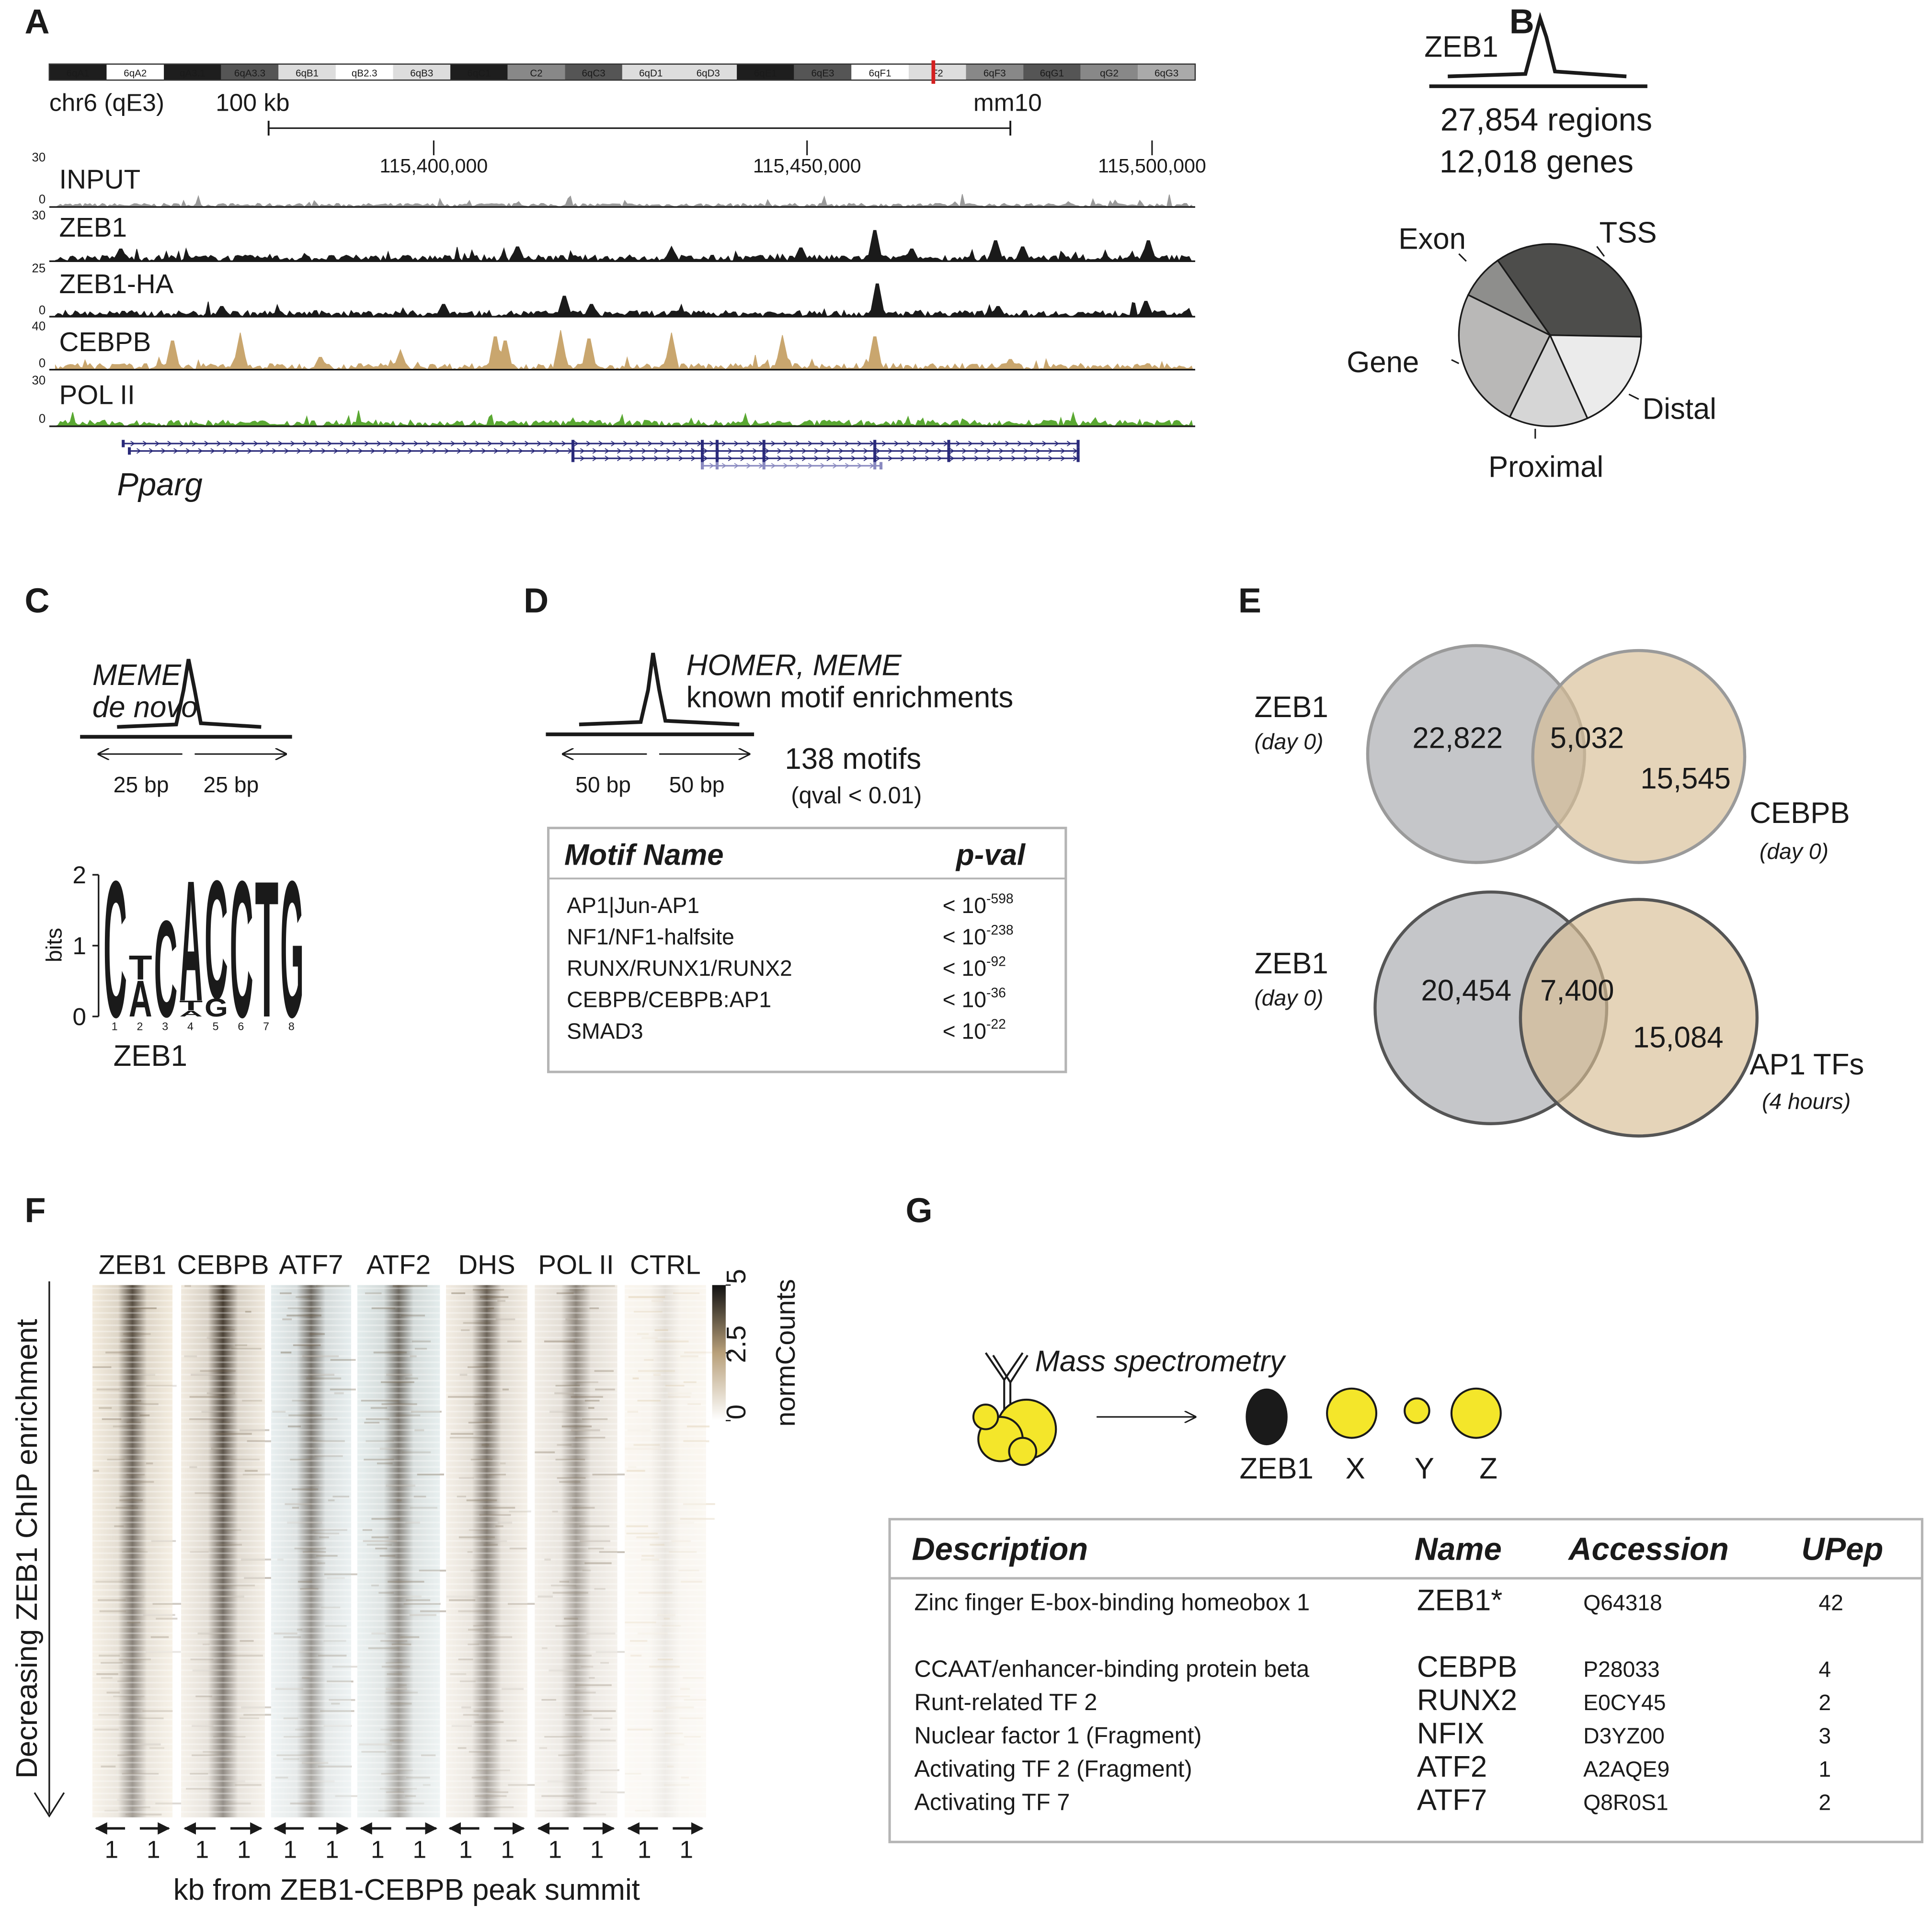 The width and height of the screenshot is (1932, 1918). What do you see at coordinates (807, 166) in the screenshot?
I see `coordinate: 115,450,000` at bounding box center [807, 166].